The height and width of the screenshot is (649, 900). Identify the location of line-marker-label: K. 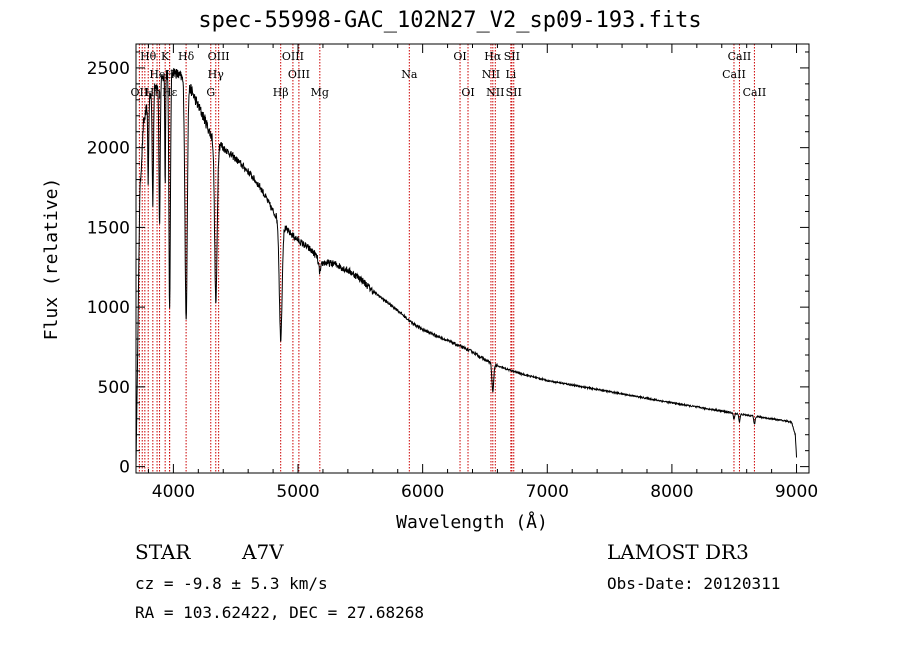
(165, 56).